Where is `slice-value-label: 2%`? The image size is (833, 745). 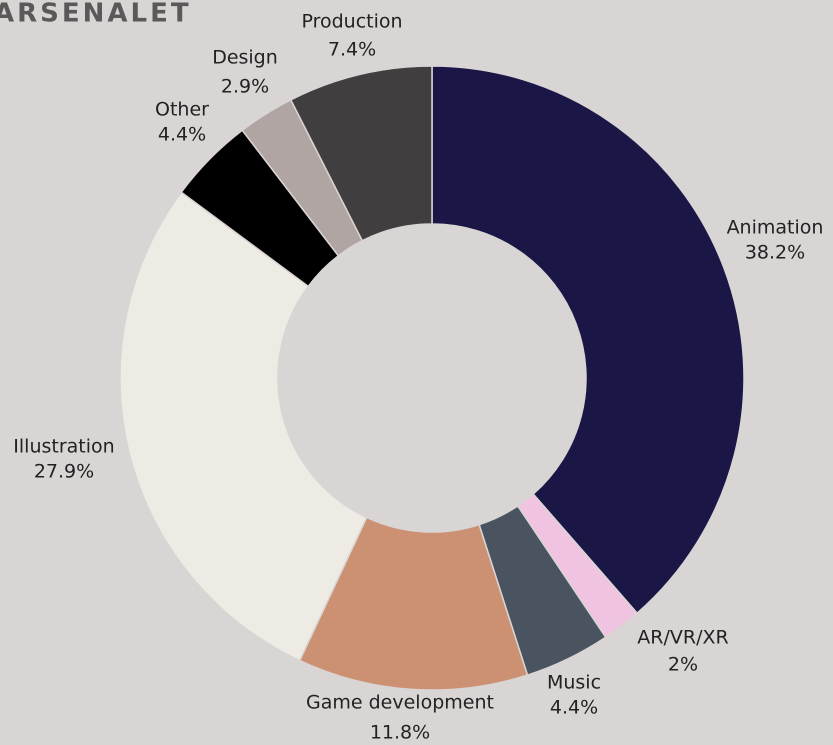 slice-value-label: 2% is located at coordinates (683, 665).